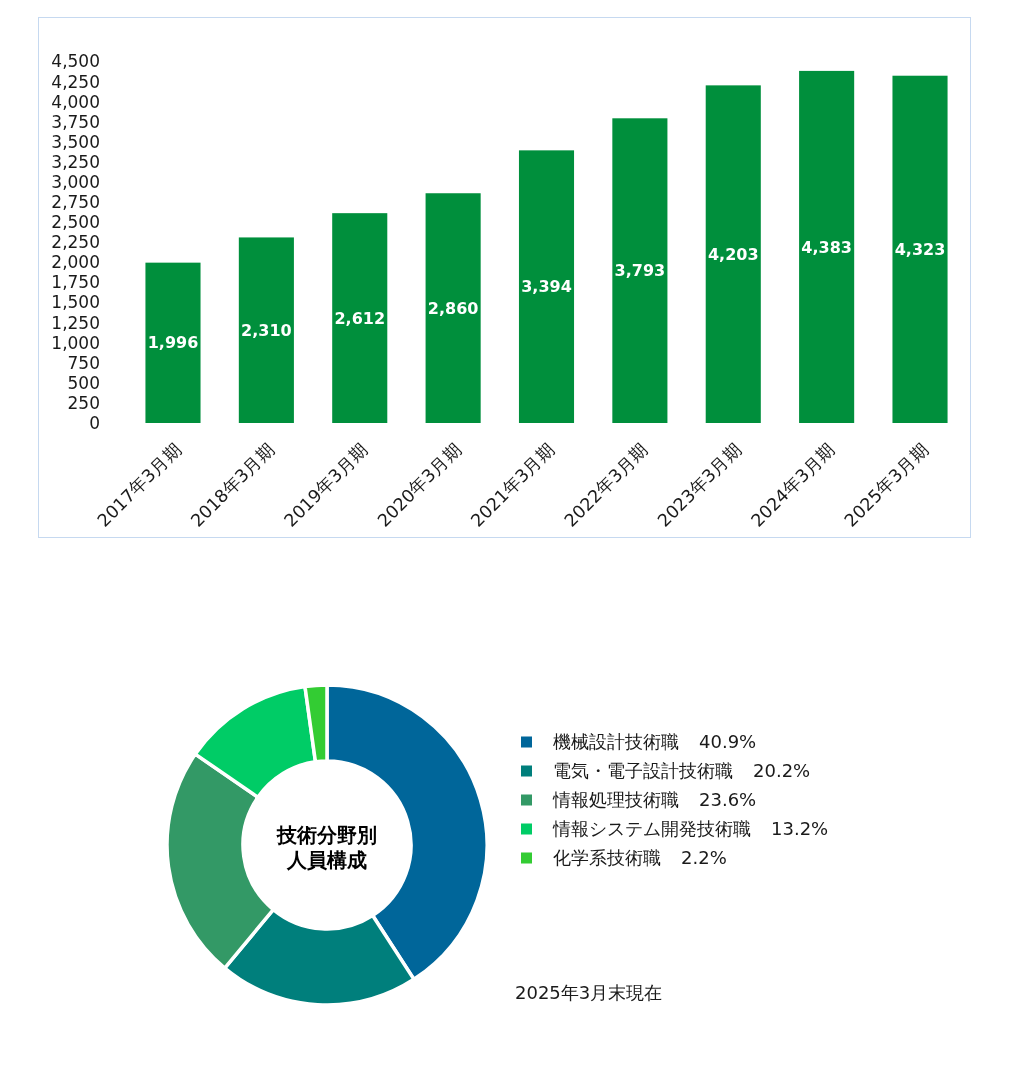  I want to click on data-label: 4,323, so click(920, 249).